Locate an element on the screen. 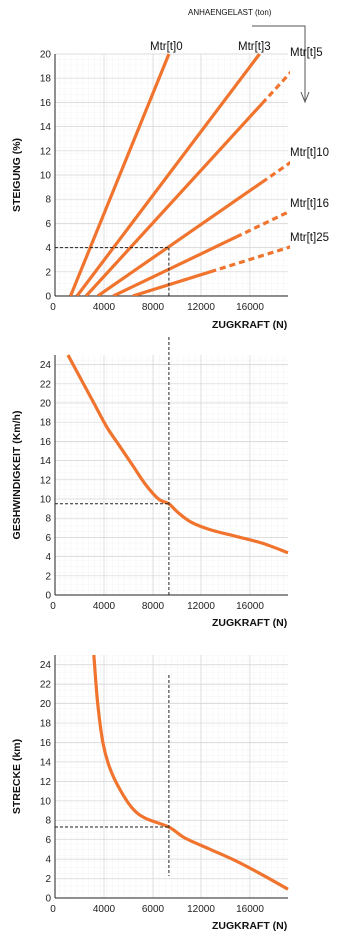  series-label: Mtr[t]0 is located at coordinates (166, 47).